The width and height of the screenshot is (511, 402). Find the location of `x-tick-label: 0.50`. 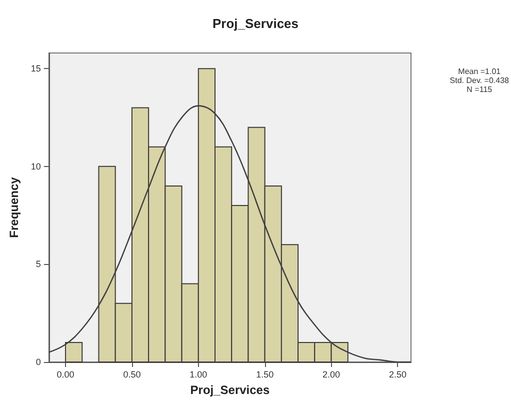

x-tick-label: 0.50 is located at coordinates (132, 375).